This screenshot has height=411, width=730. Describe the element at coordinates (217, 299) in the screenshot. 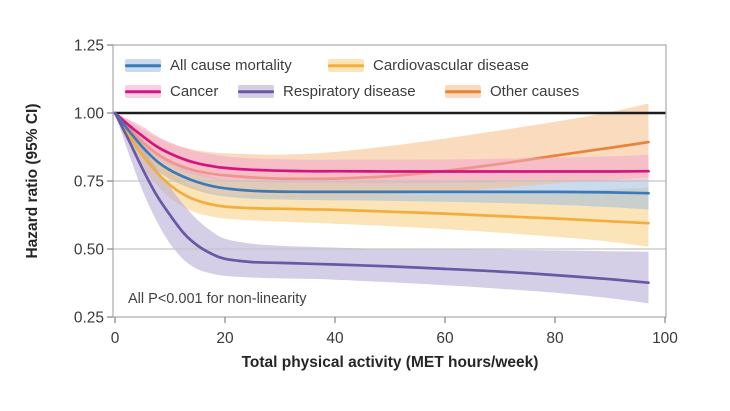

I see `nonlinearity-annotation: All P<0.001 for non-linearity` at that location.